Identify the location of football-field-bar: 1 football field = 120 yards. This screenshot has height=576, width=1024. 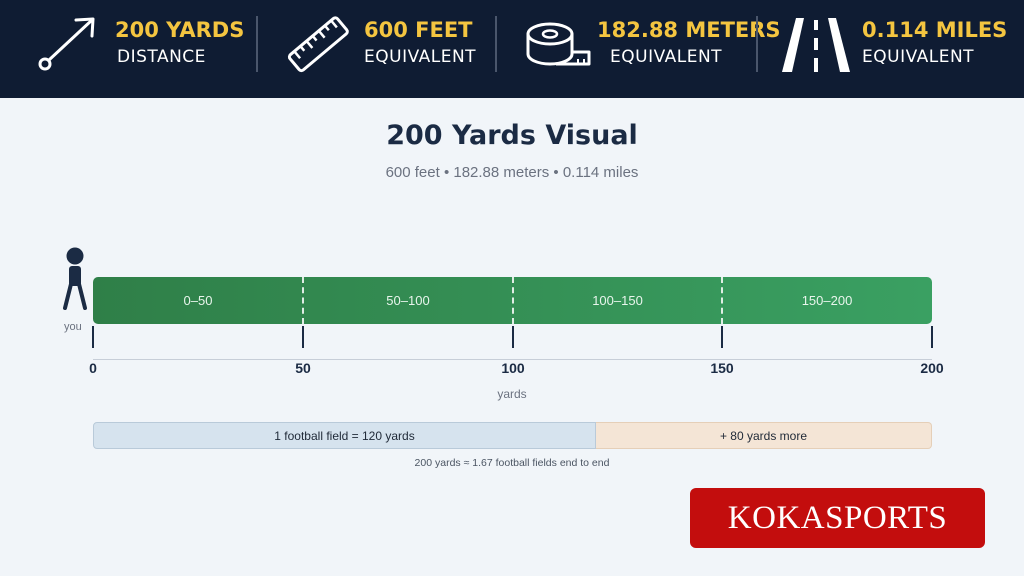
(344, 435).